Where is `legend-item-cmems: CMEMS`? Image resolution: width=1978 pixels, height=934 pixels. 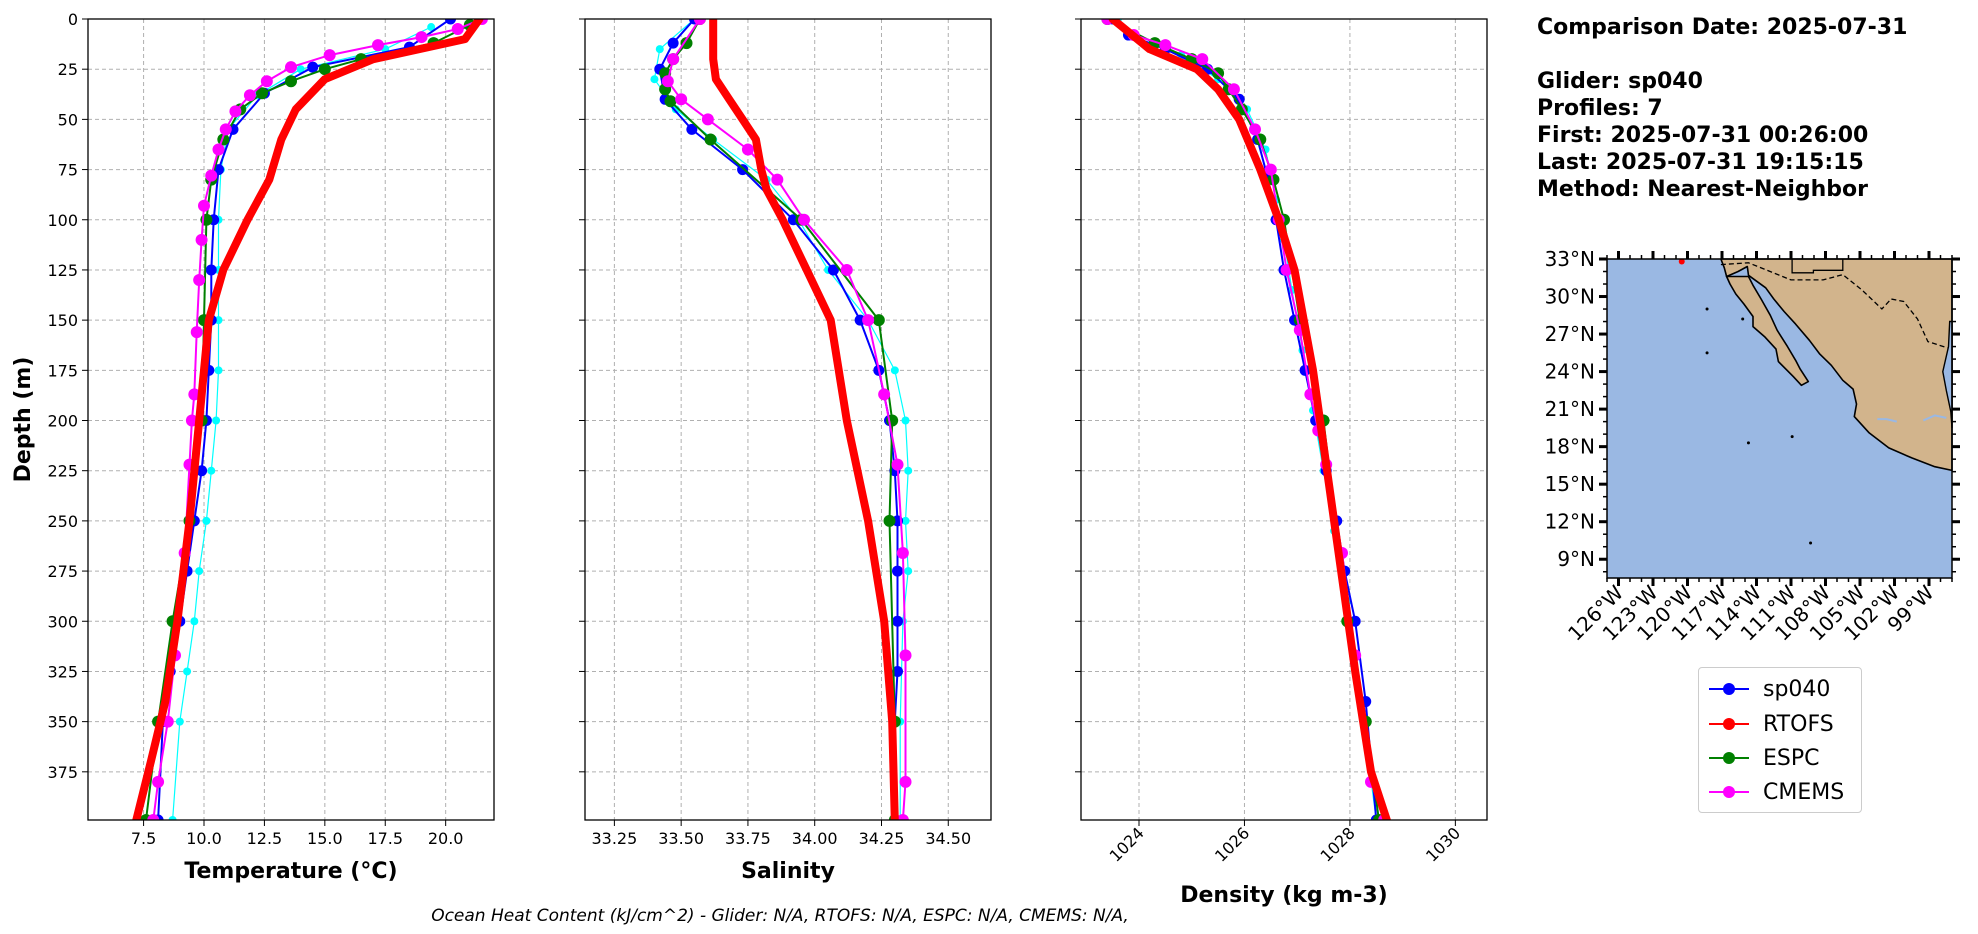
legend-item-cmems: CMEMS is located at coordinates (1776, 792).